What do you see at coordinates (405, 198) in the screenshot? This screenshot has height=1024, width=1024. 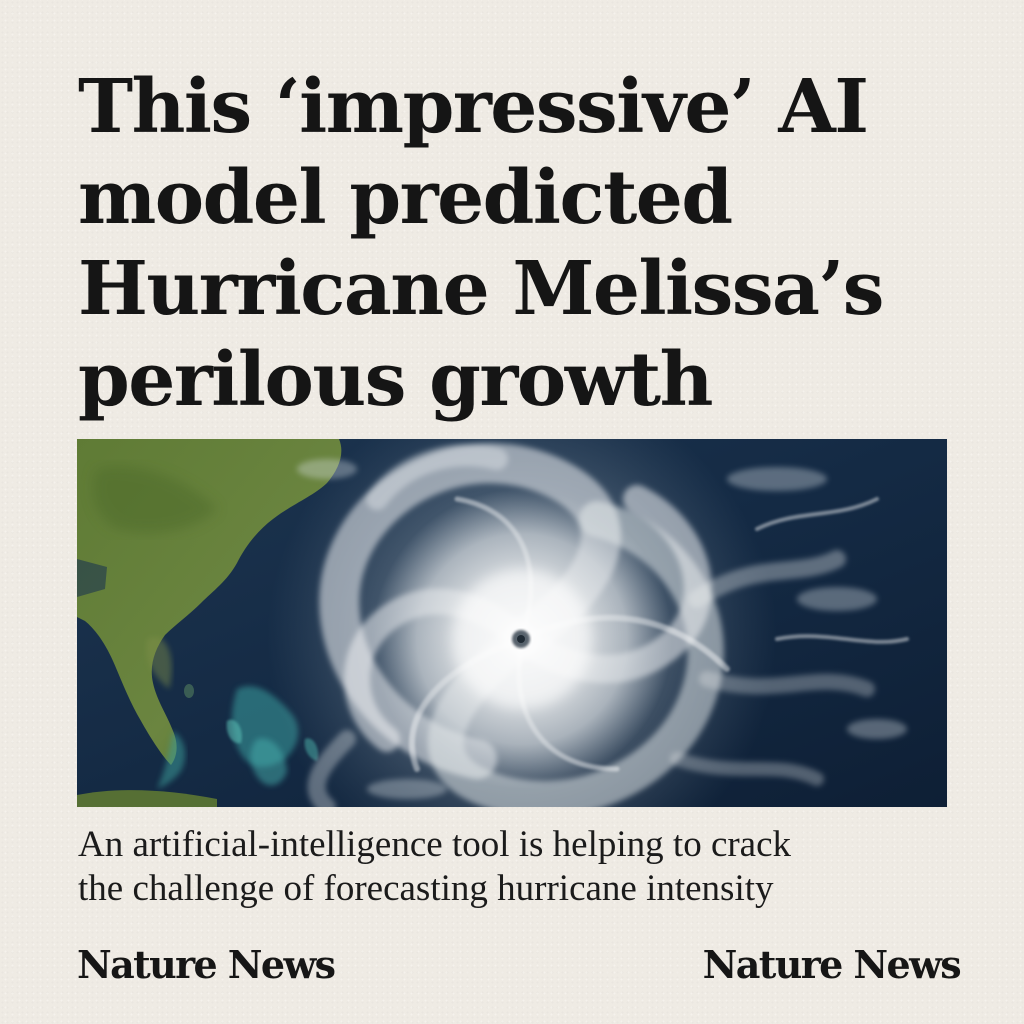 I see `headline-line: model predicted` at bounding box center [405, 198].